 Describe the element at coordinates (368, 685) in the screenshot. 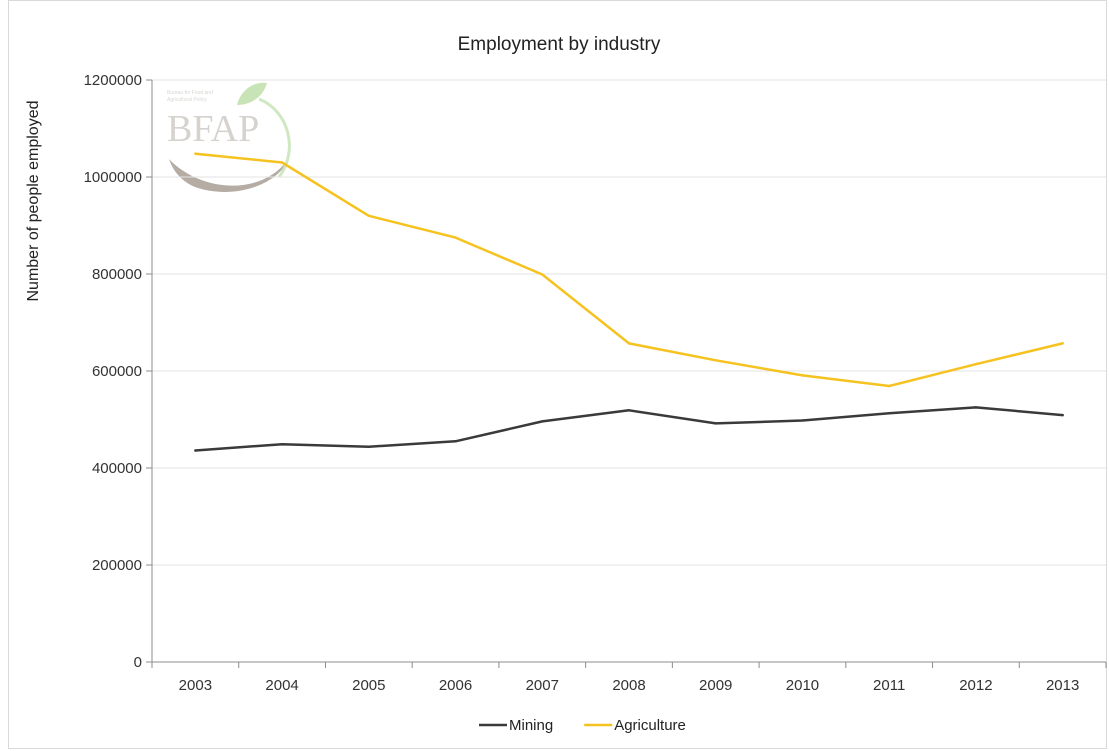

I see `x-tick-label: 2005` at that location.